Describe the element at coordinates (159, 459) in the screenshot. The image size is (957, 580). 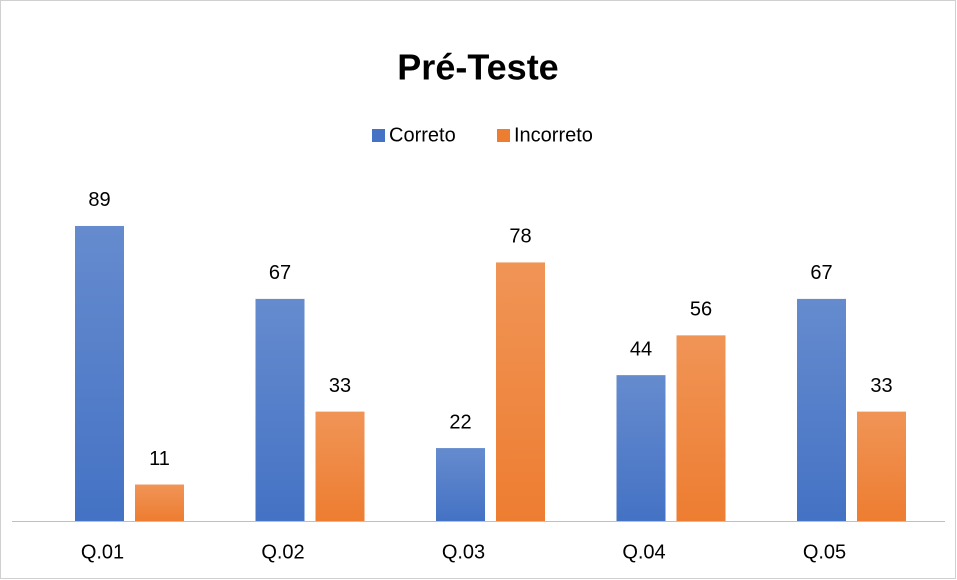
I see `data-label: 11` at that location.